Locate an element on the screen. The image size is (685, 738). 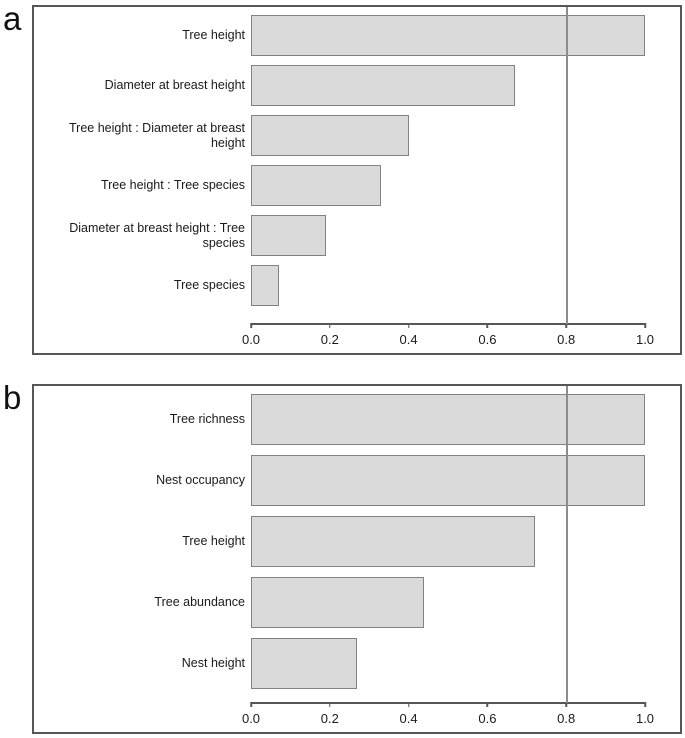
bar-row: Tree abundance is located at coordinates (357, 602).